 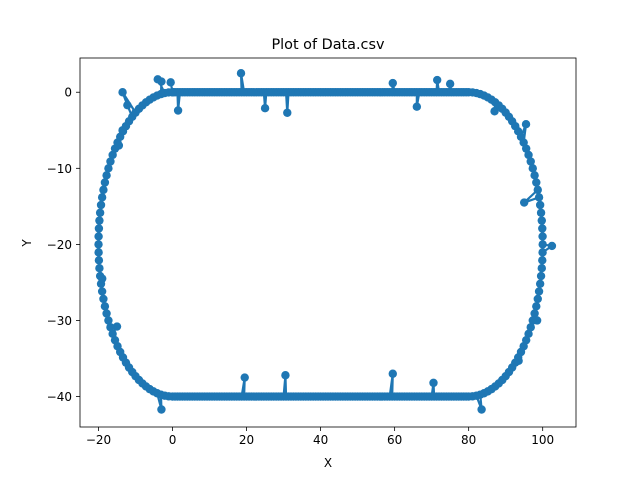 What do you see at coordinates (542, 440) in the screenshot?
I see `x-tick-label: 100` at bounding box center [542, 440].